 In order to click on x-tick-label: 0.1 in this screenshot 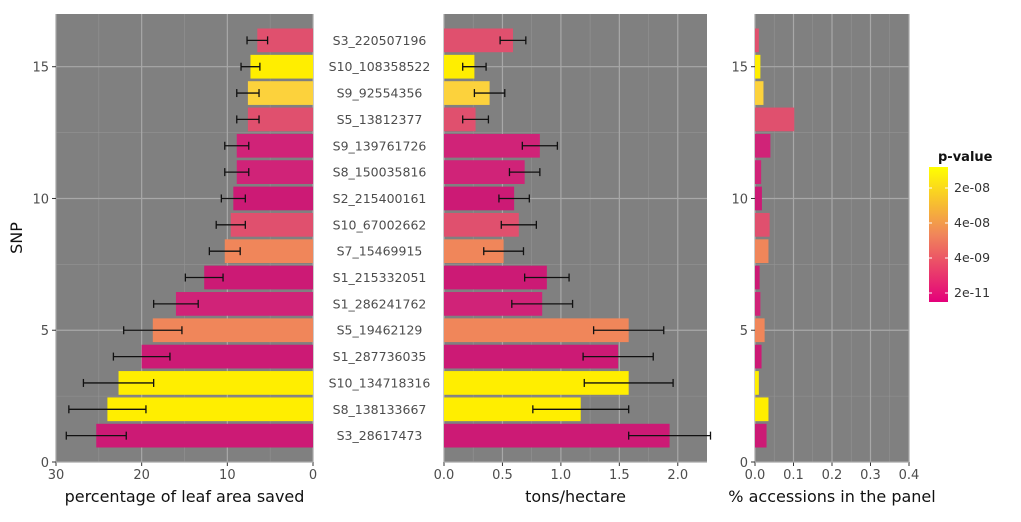, I will do `click(793, 475)`.